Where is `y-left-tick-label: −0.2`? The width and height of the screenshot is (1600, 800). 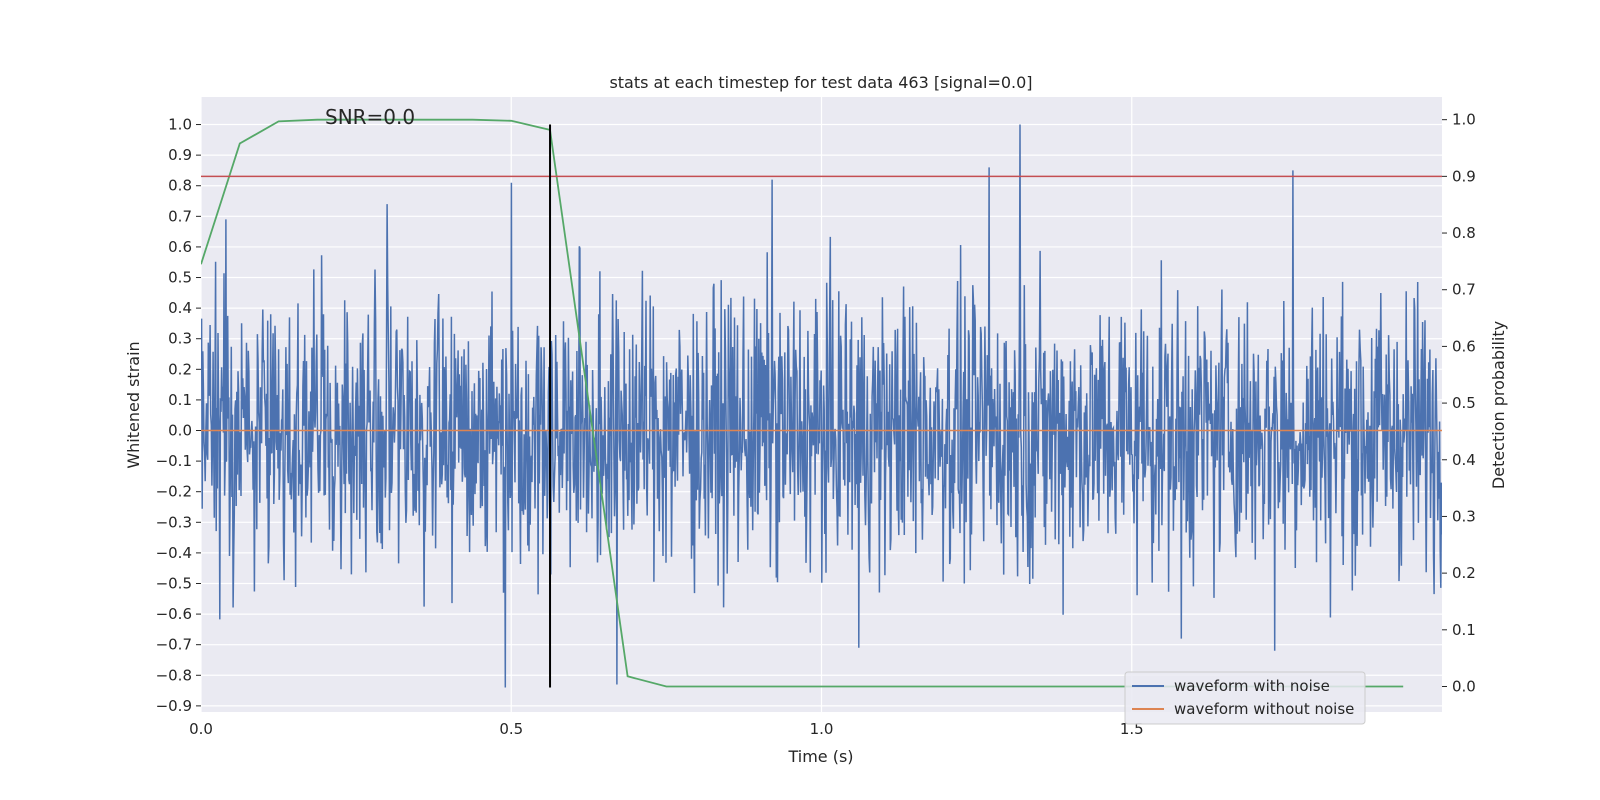 y-left-tick-label: −0.2 is located at coordinates (174, 492).